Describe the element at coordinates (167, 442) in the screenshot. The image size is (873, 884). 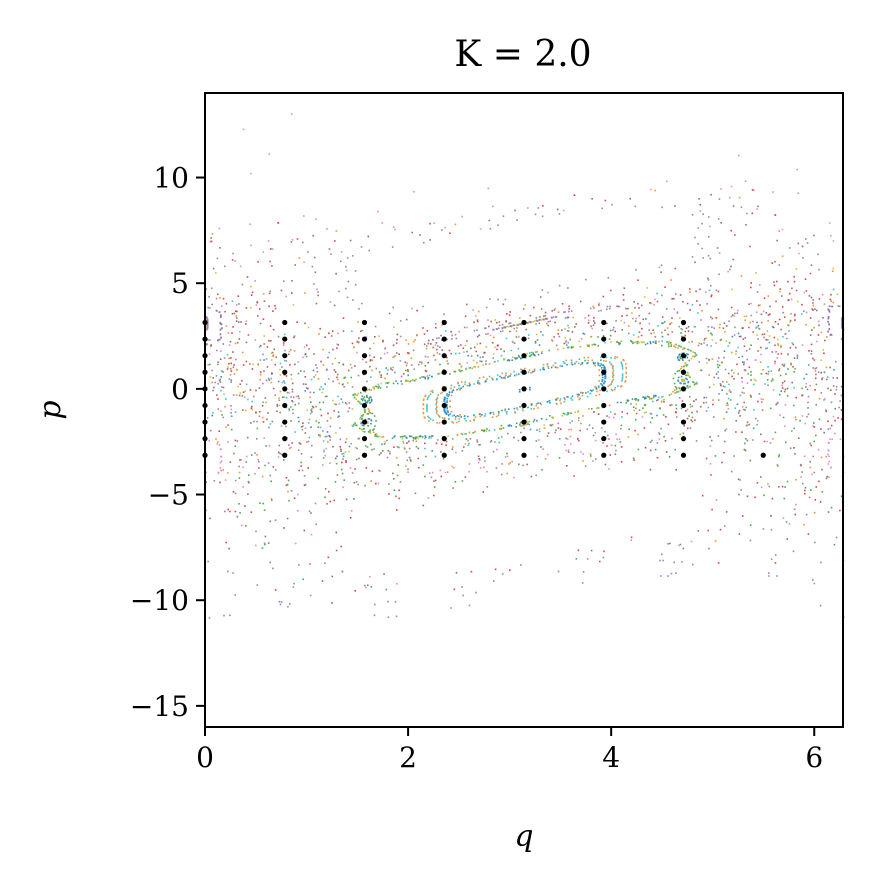
I see `y-axis: 10 5 0 −5 −10 −15` at that location.